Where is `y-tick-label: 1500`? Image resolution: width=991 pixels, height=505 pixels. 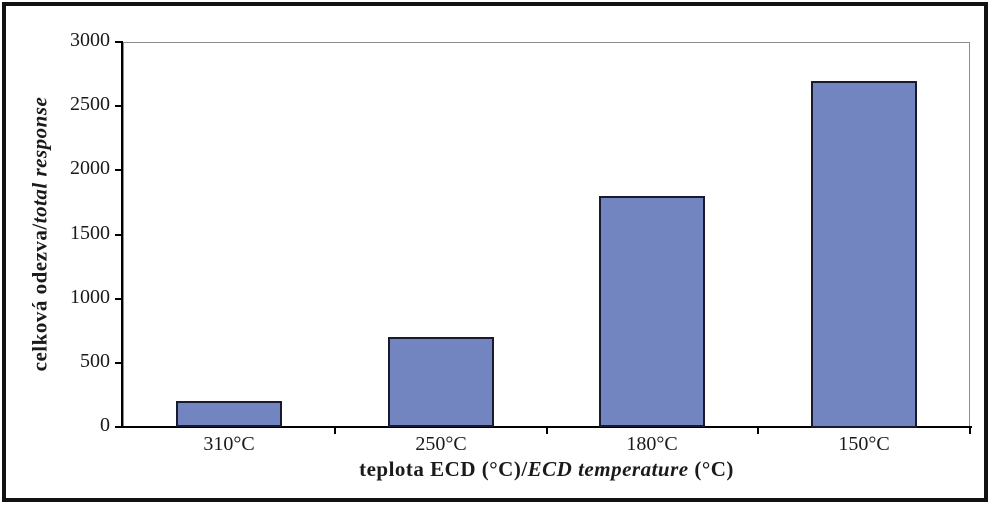 y-tick-label: 1500 is located at coordinates (90, 232).